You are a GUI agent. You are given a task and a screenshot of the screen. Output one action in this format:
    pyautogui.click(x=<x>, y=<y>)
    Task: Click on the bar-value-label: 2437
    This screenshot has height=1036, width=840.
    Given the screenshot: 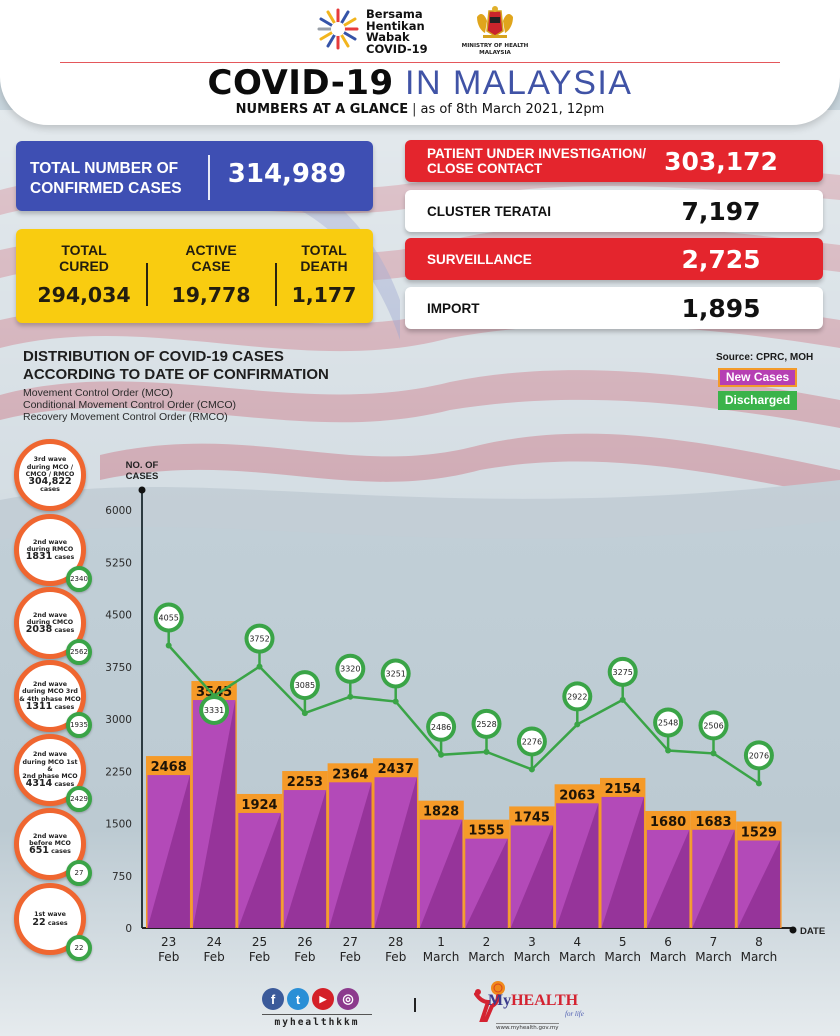 What is the action you would take?
    pyautogui.click(x=396, y=769)
    